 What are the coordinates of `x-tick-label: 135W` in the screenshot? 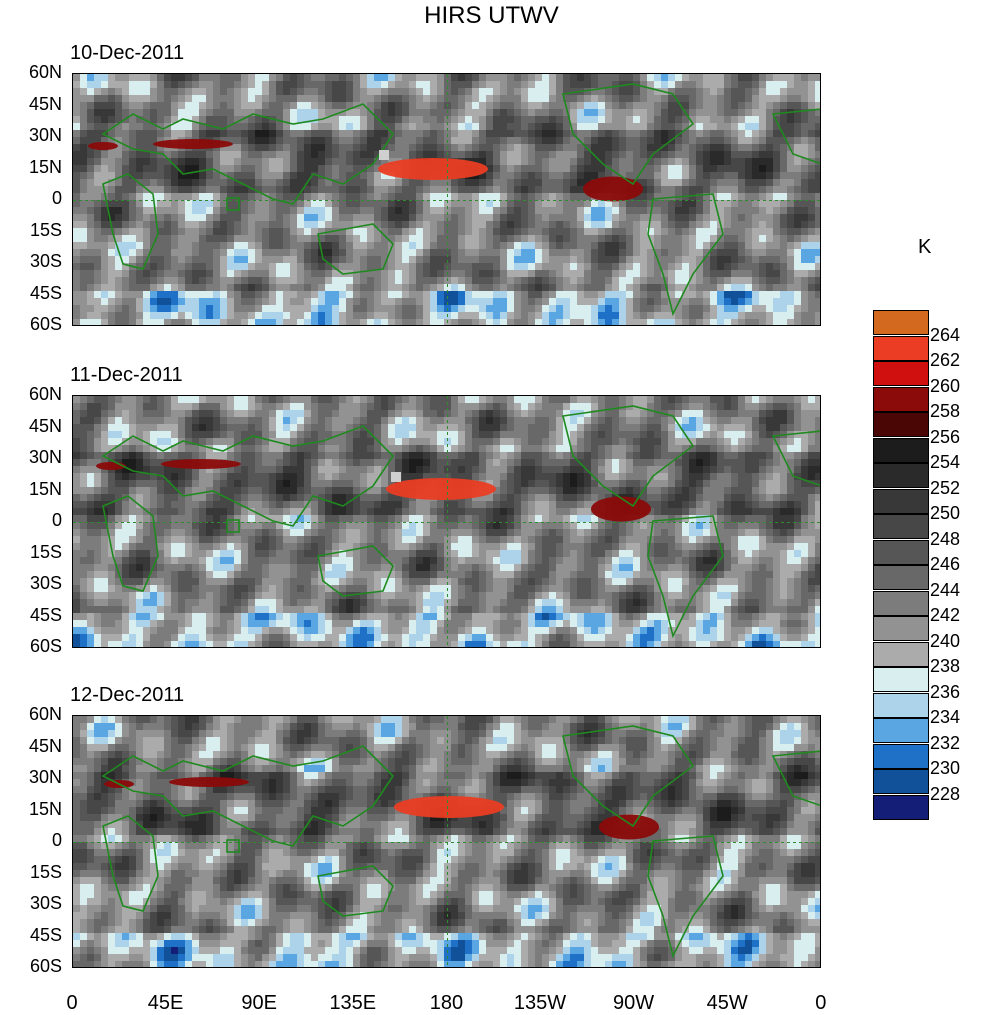 It's located at (540, 1003).